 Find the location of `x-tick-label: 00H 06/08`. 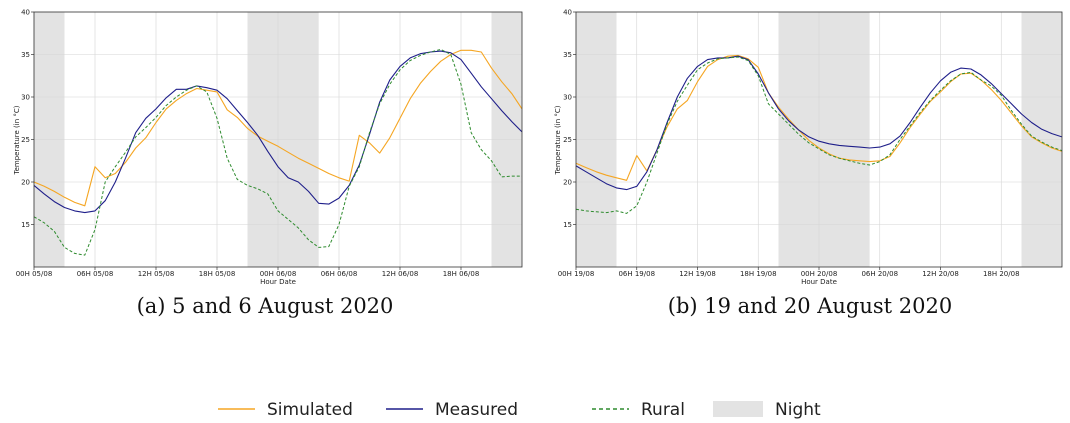

x-tick-label: 00H 06/08 is located at coordinates (278, 274).